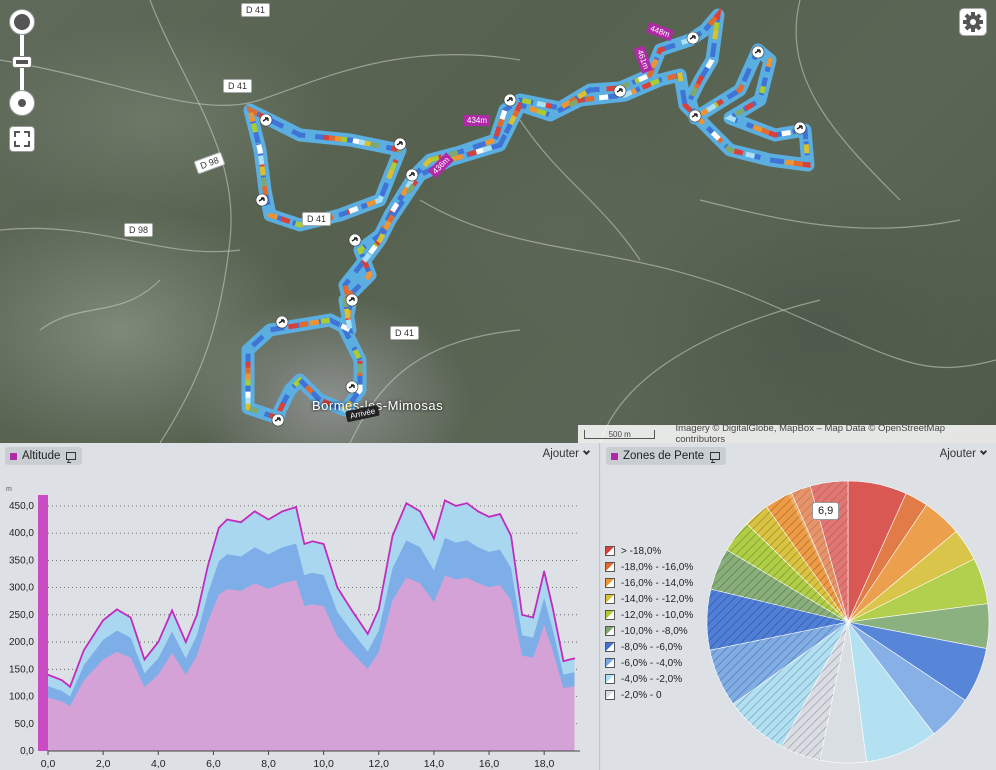 Image resolution: width=996 pixels, height=770 pixels. Describe the element at coordinates (13, 456) in the screenshot. I see `series-color-swatch` at that location.